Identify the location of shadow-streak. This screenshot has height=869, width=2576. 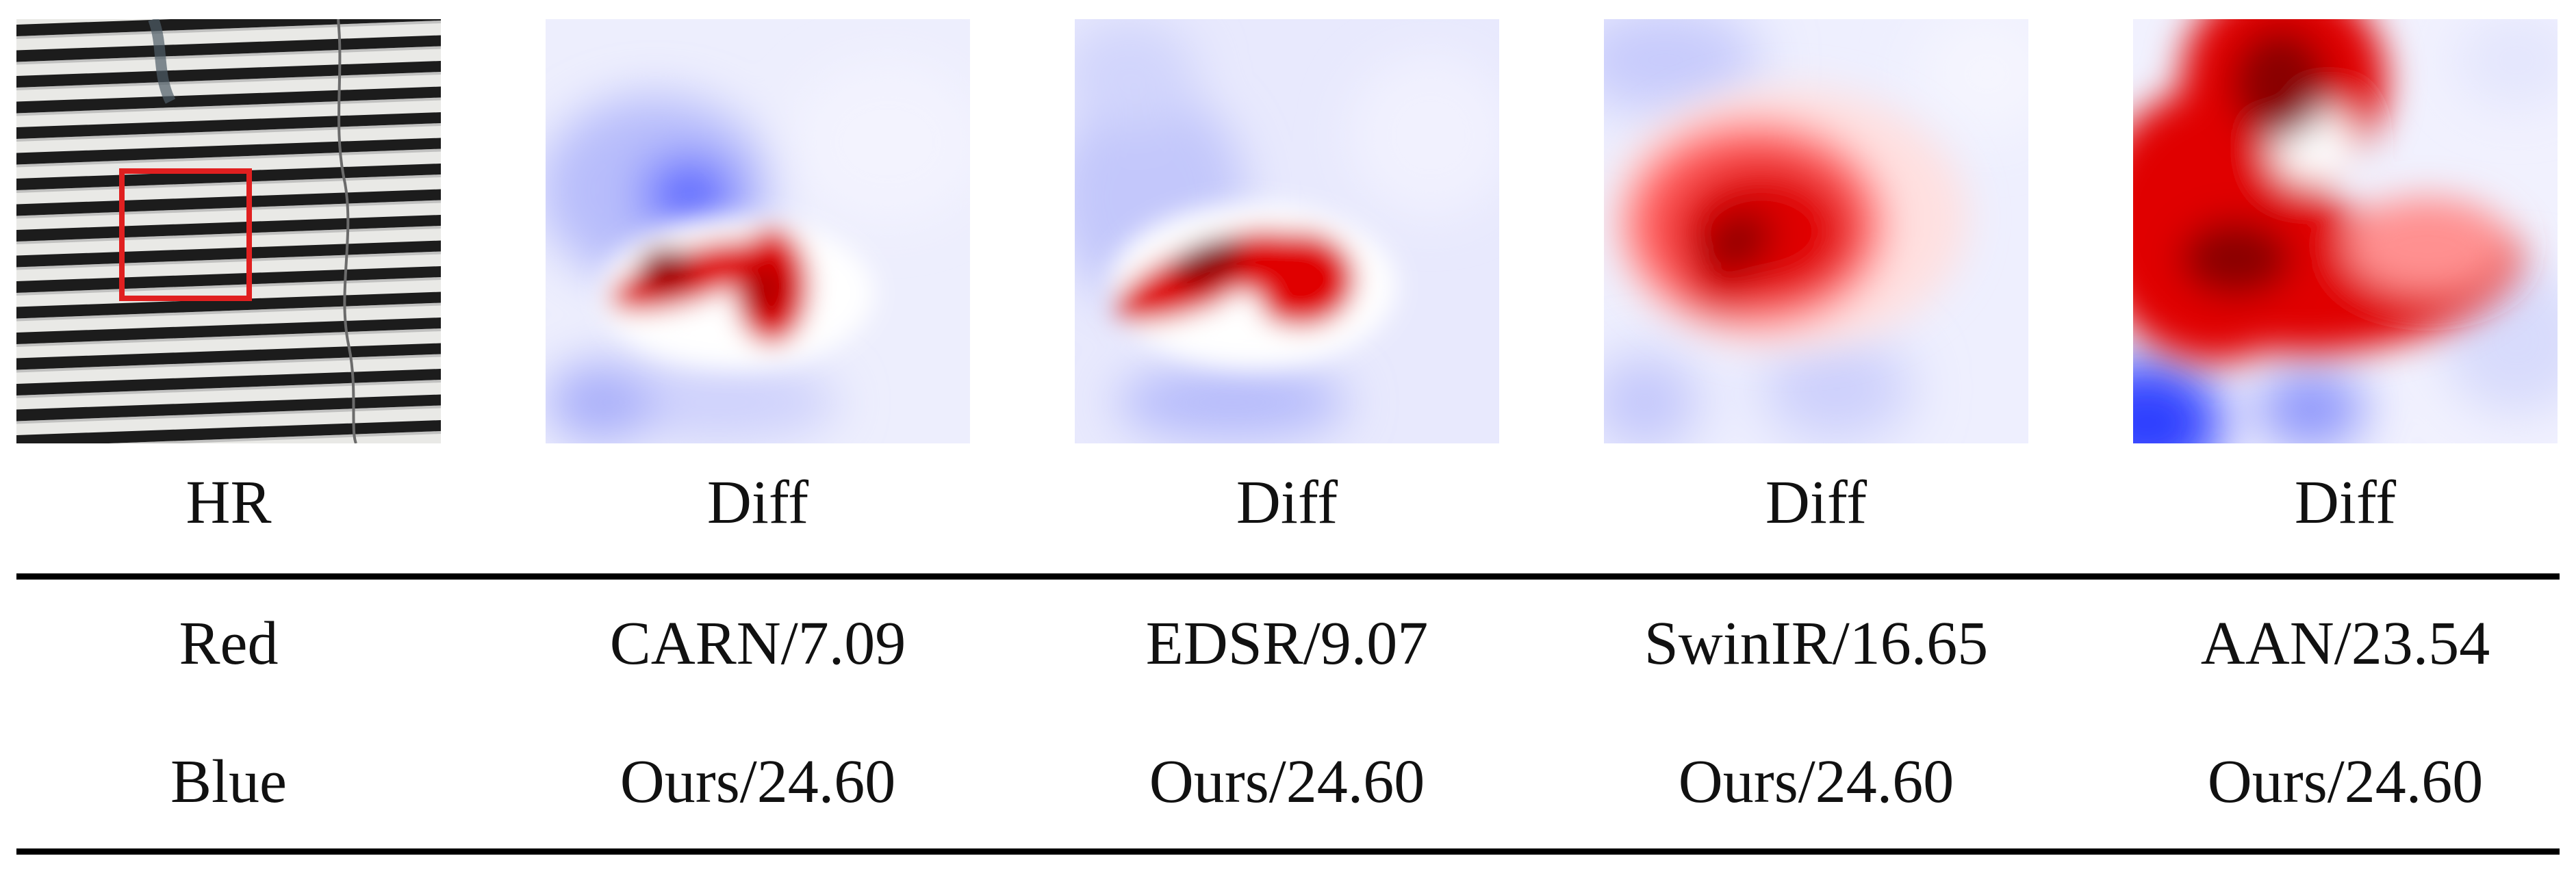
(162, 61).